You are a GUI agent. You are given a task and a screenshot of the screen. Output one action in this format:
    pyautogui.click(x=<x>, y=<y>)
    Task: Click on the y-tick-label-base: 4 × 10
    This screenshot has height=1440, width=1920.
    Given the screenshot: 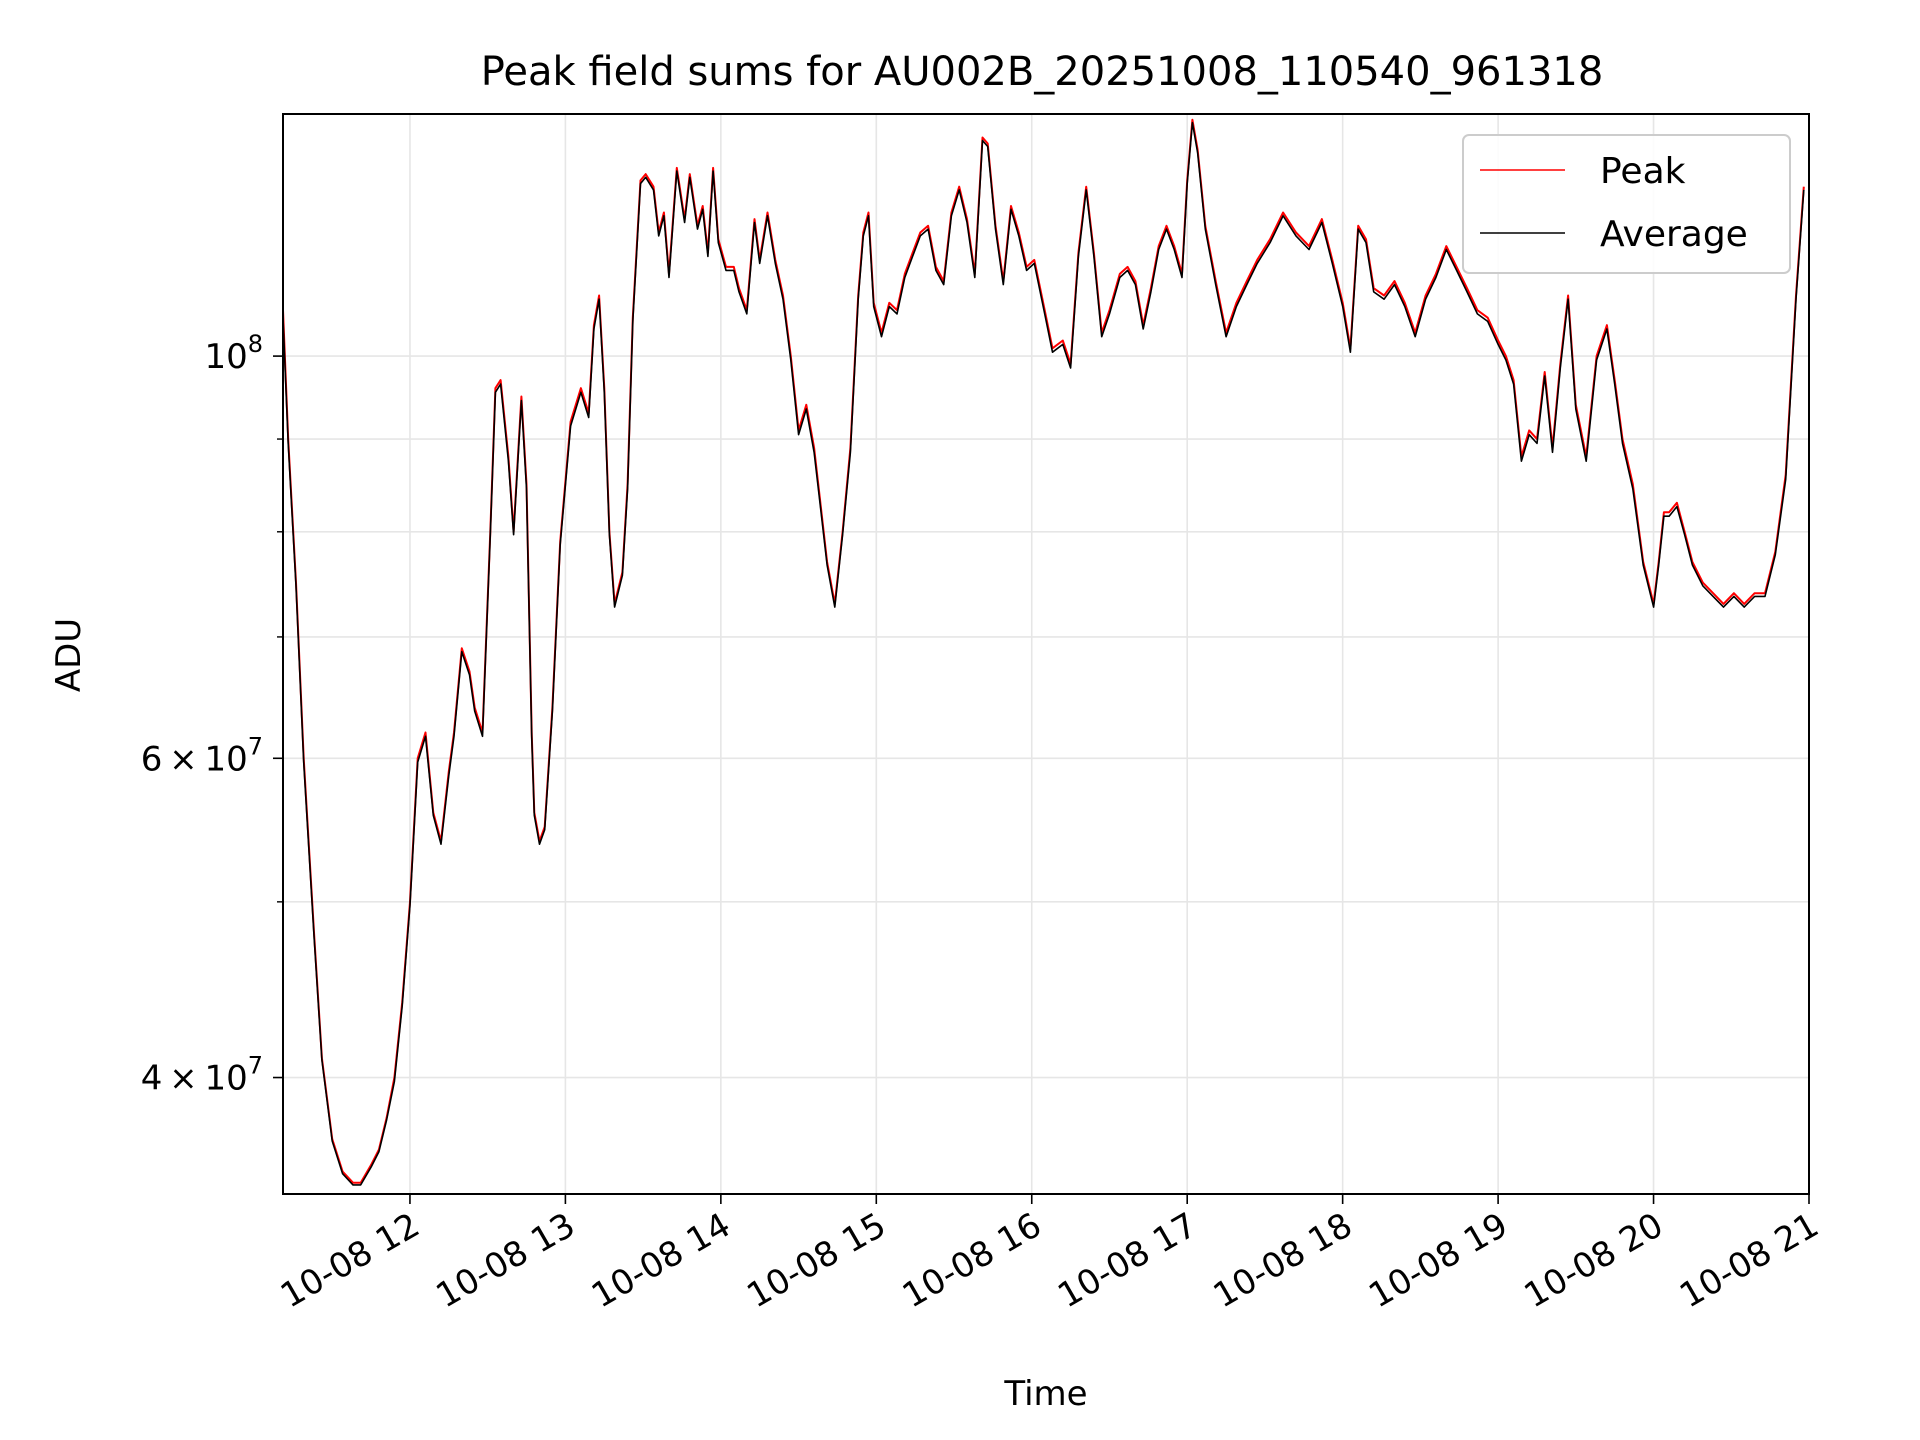 What is the action you would take?
    pyautogui.click(x=194, y=1079)
    